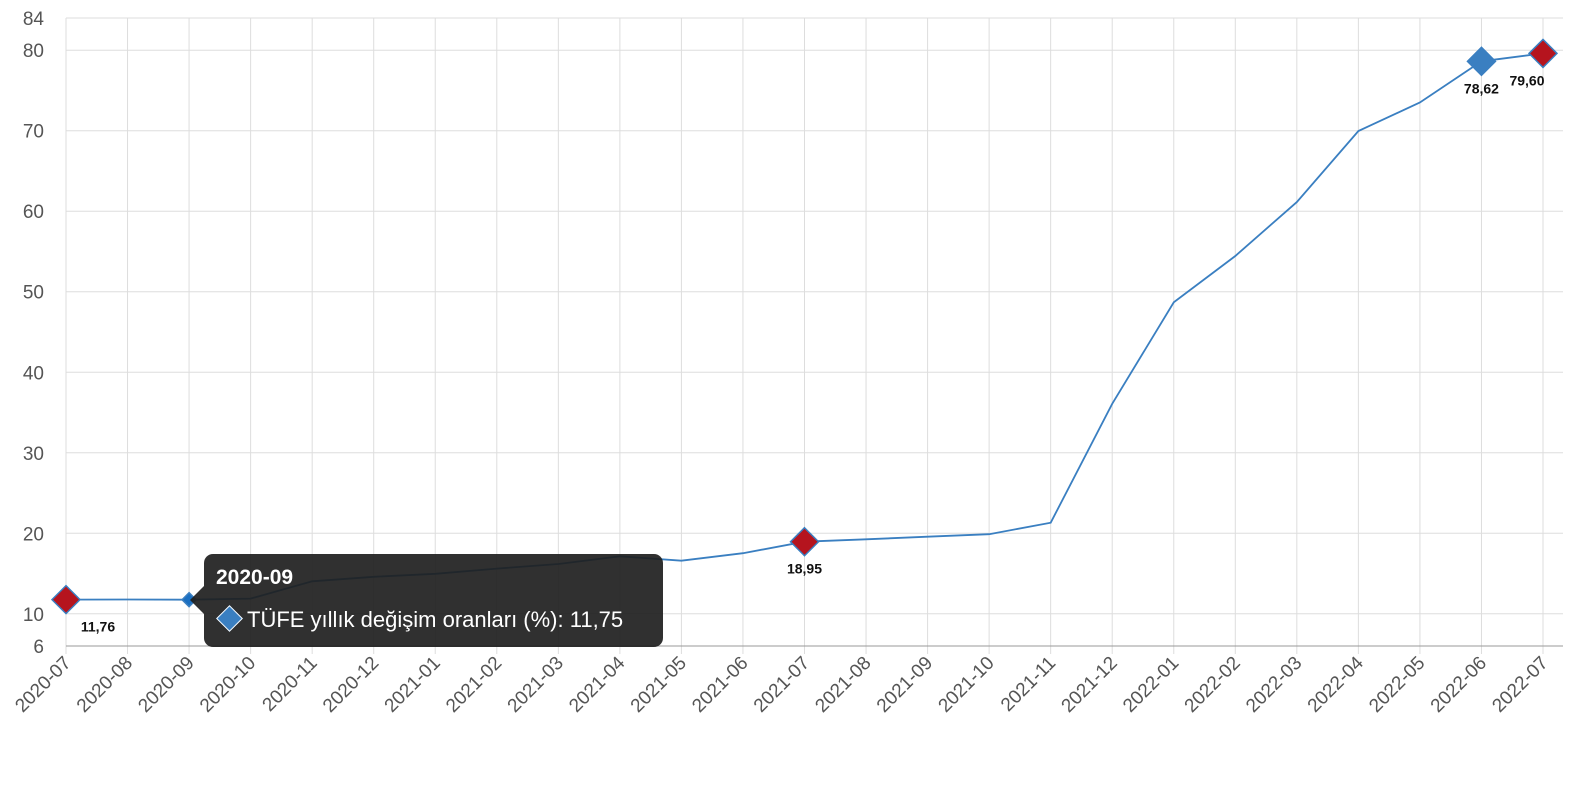  What do you see at coordinates (33, 454) in the screenshot?
I see `y-tick-label: 30` at bounding box center [33, 454].